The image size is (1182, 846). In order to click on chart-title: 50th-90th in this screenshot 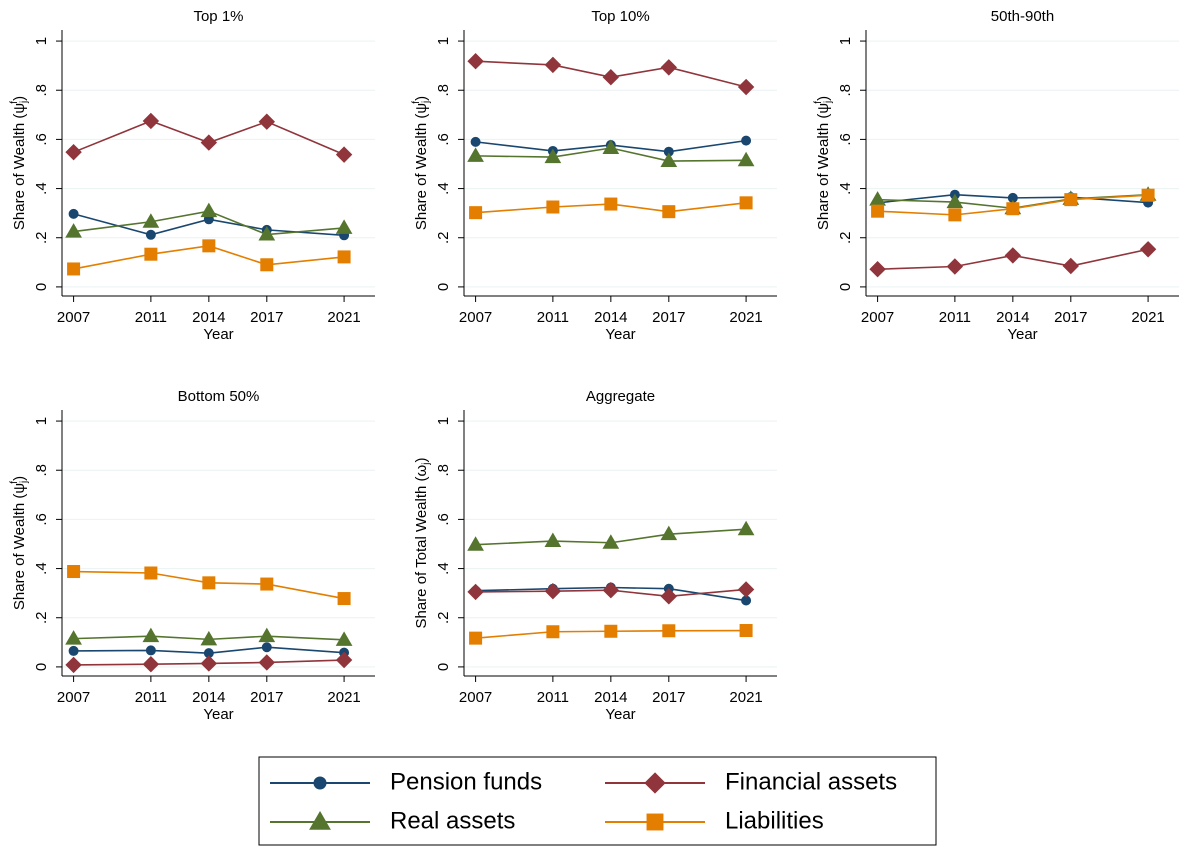, I will do `click(1022, 16)`.